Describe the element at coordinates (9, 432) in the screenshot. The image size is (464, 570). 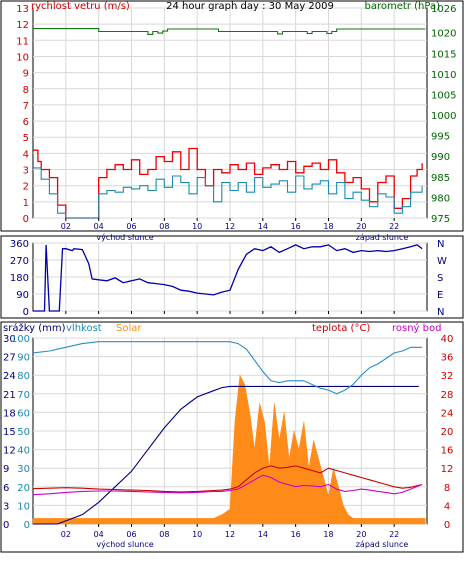
I see `rain-tick-label: 15` at that location.